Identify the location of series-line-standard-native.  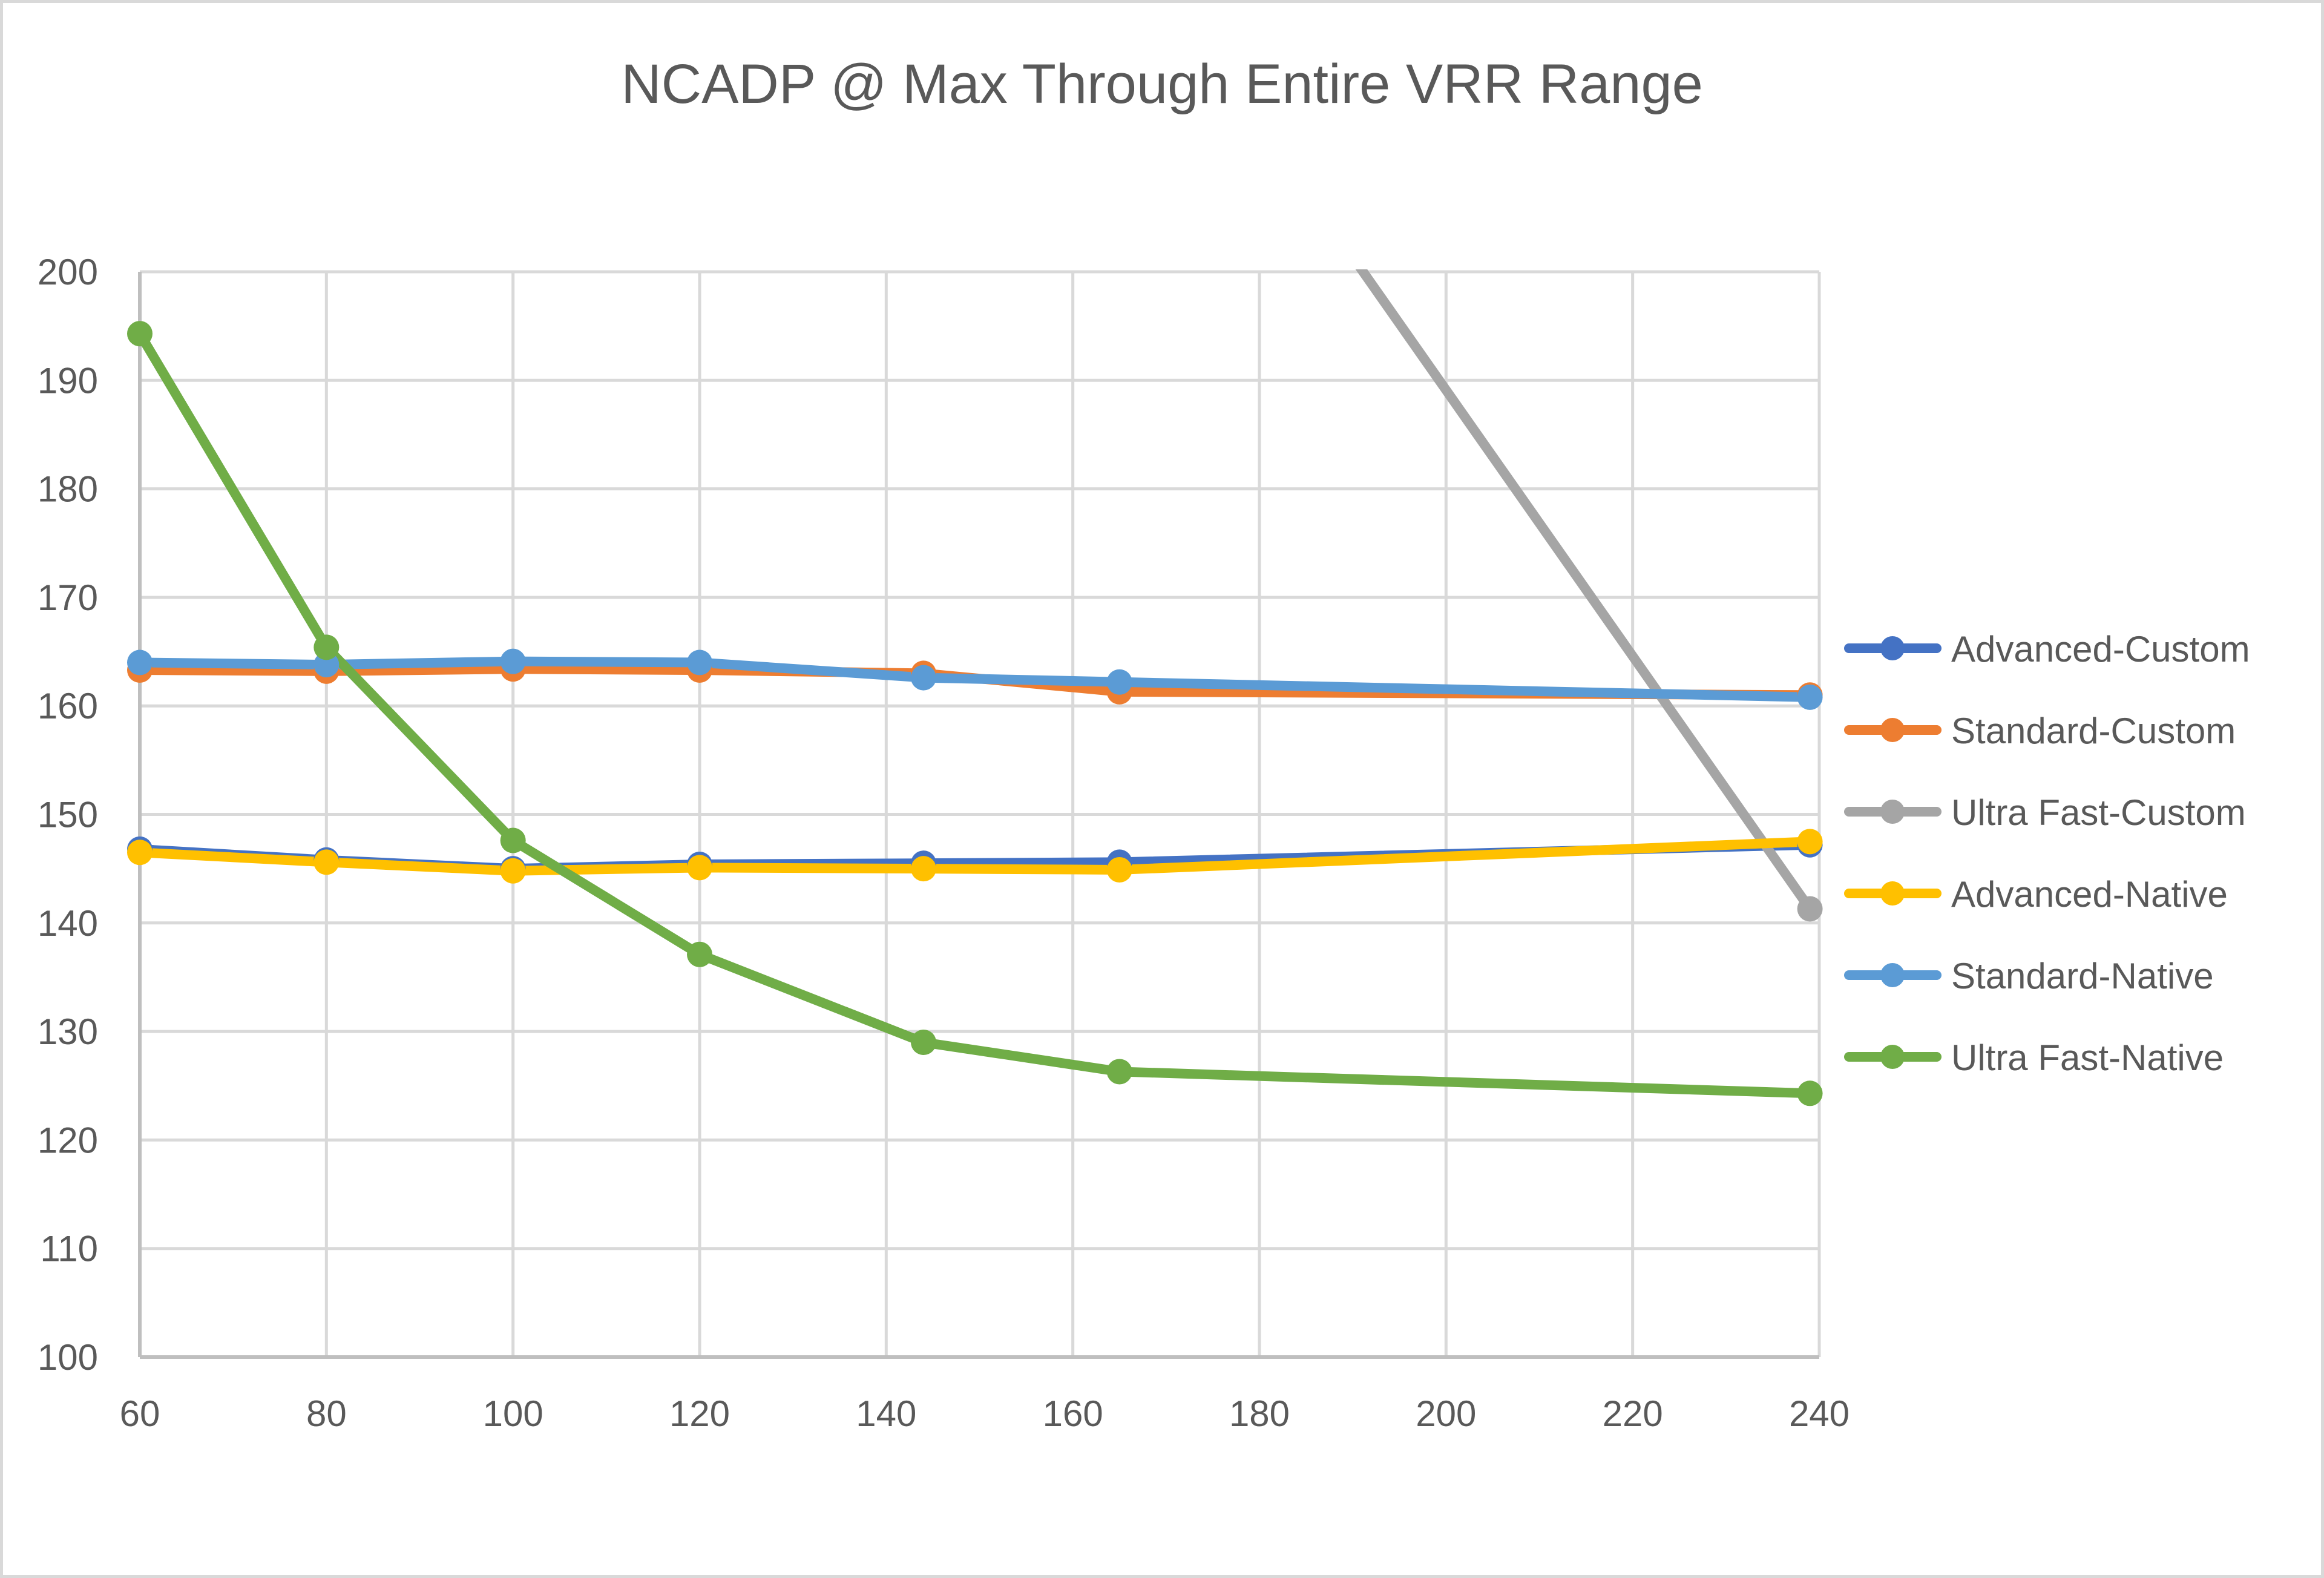
(976, 679).